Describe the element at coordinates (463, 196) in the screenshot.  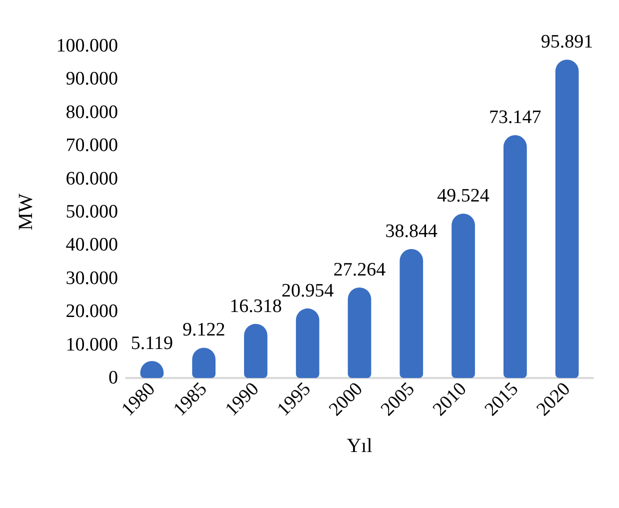
I see `data-label: 49.524` at that location.